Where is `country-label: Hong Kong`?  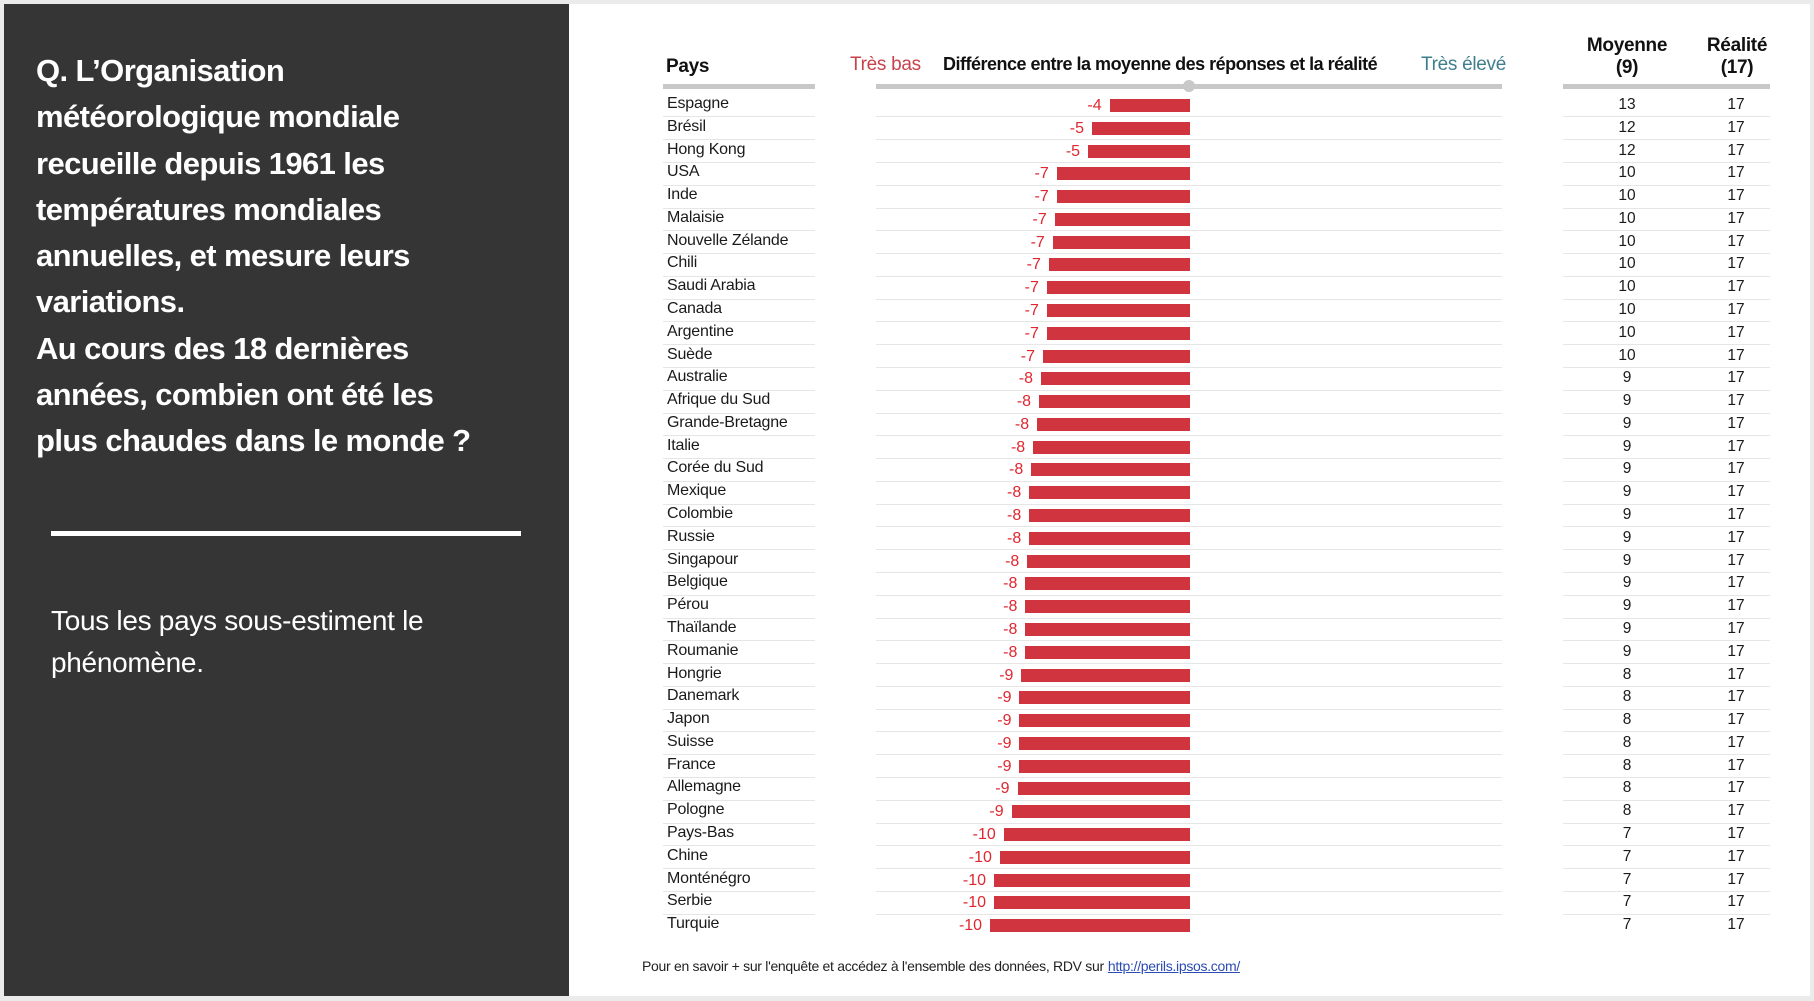
country-label: Hong Kong is located at coordinates (706, 149).